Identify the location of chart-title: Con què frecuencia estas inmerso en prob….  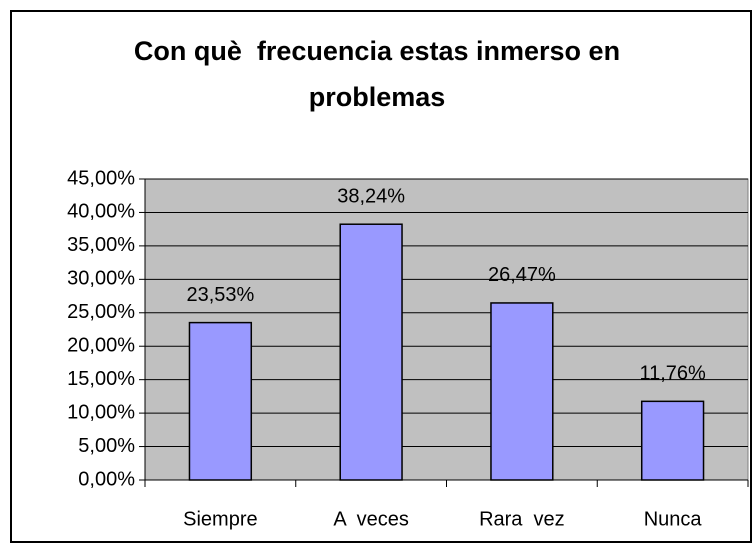
(380, 74).